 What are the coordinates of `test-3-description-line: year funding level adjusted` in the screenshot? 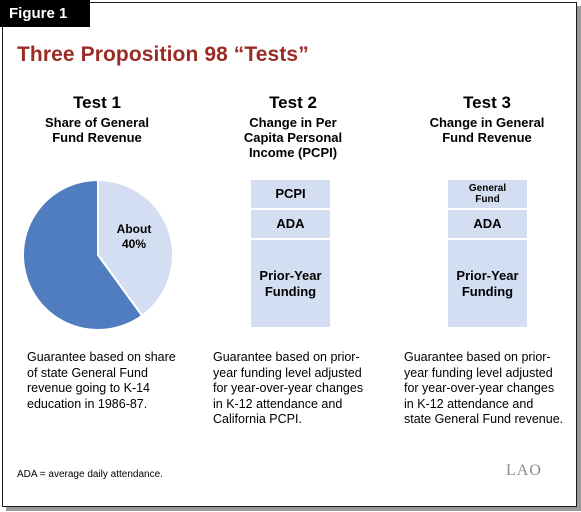 It's located at (478, 372).